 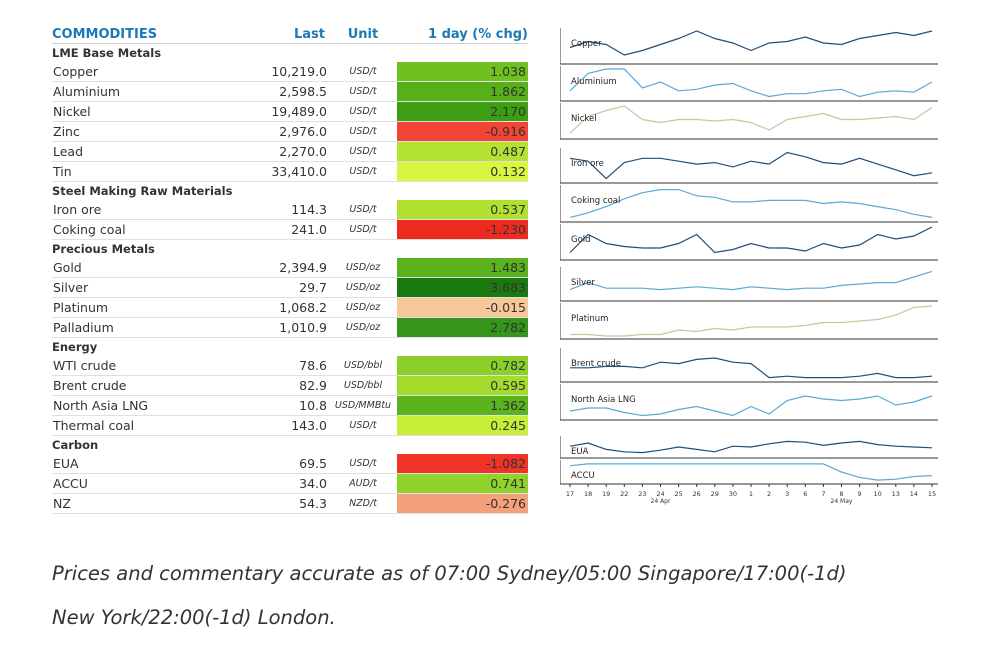 What do you see at coordinates (283, 385) in the screenshot?
I see `last-price: 82.9` at bounding box center [283, 385].